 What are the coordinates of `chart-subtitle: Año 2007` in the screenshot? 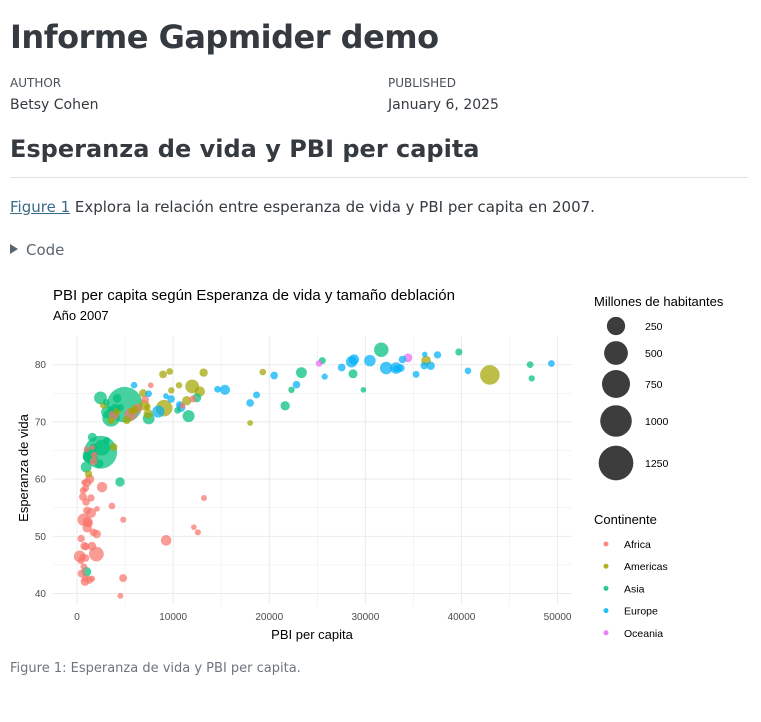 It's located at (81, 315).